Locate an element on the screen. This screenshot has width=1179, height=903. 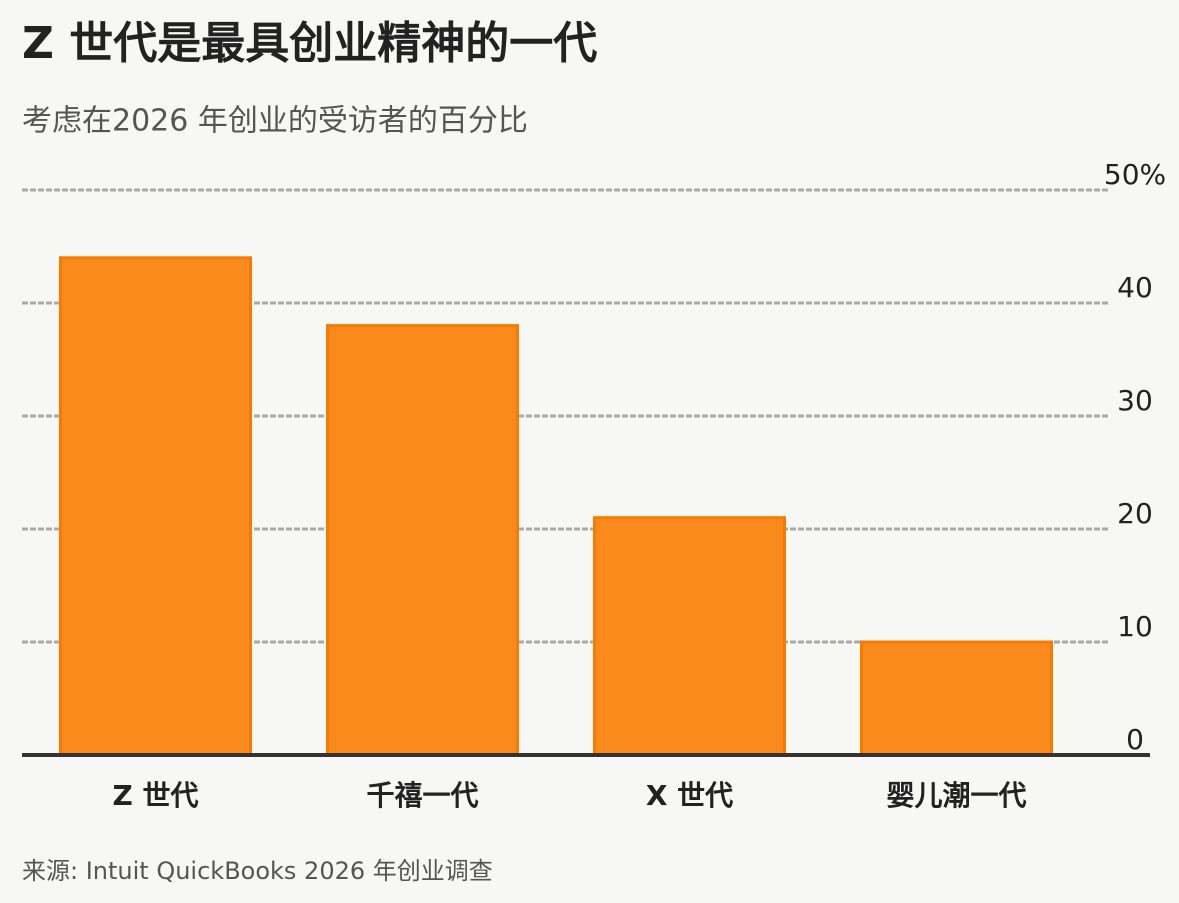
chart-subtitle: 考虑在2026 年创业的受访者的百分比 is located at coordinates (275, 121).